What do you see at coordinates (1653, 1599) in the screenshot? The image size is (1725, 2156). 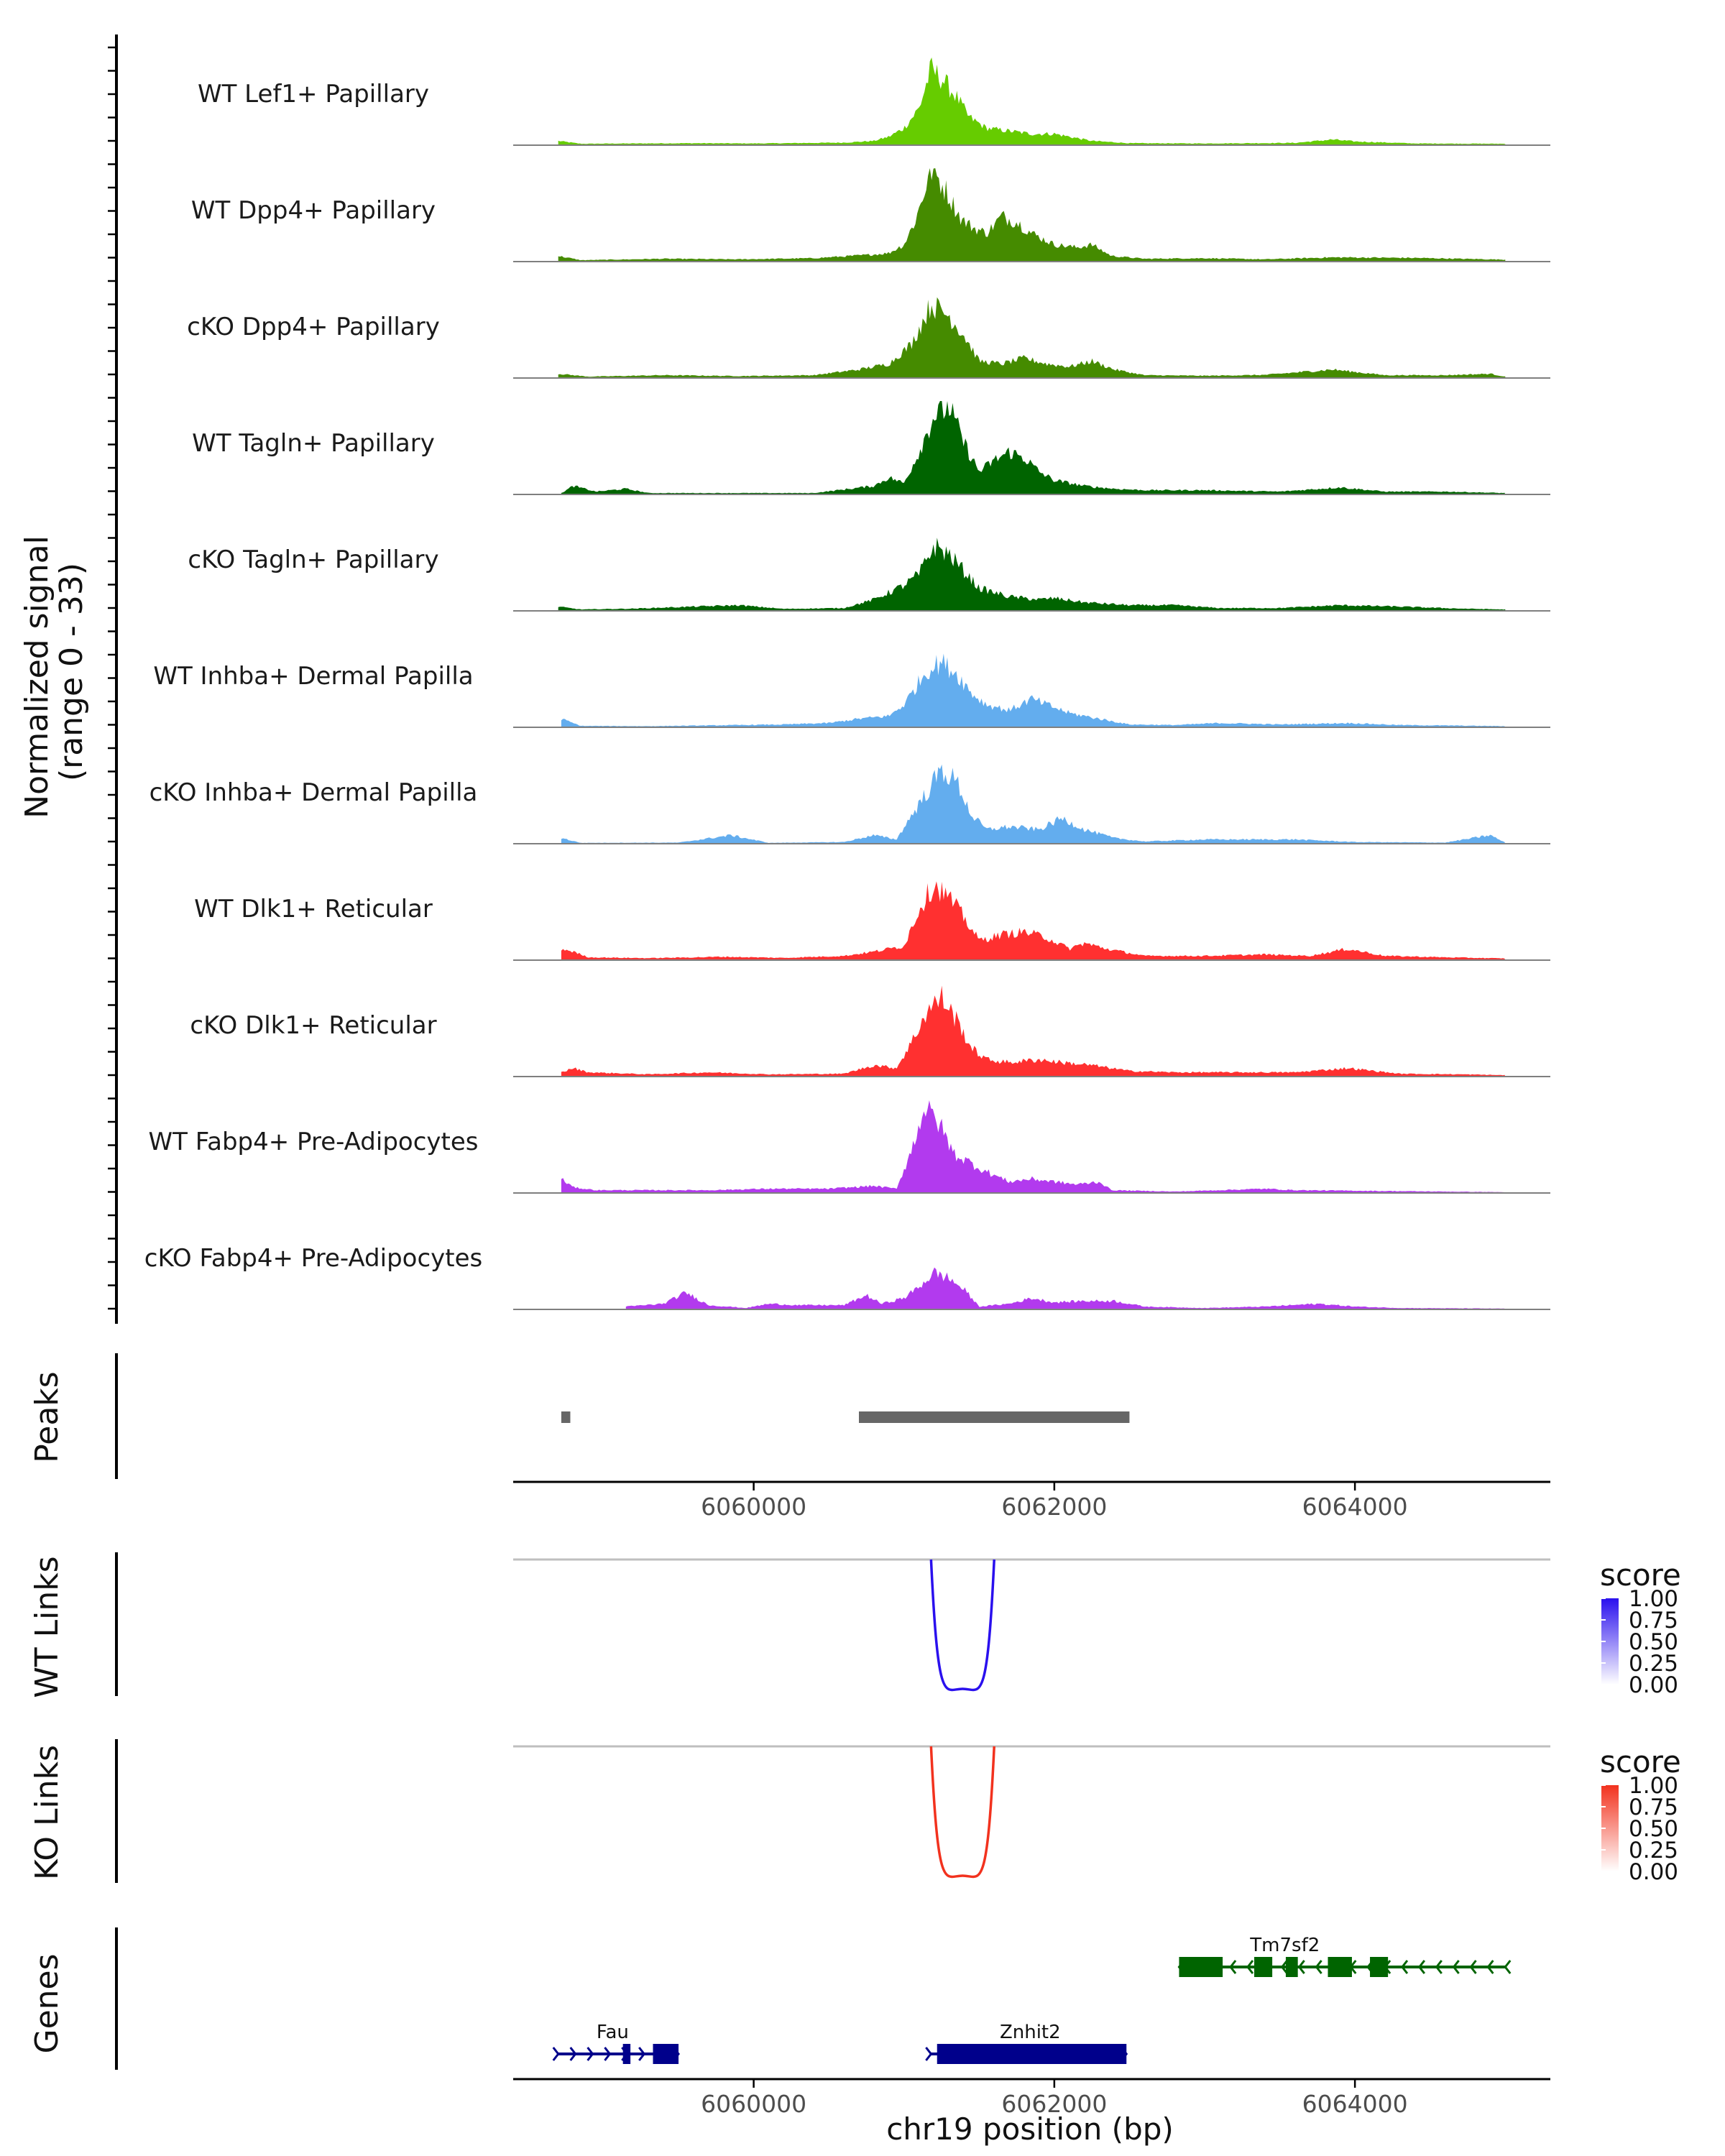 I see `wt-links-legend-tick-label: 1.00` at bounding box center [1653, 1599].